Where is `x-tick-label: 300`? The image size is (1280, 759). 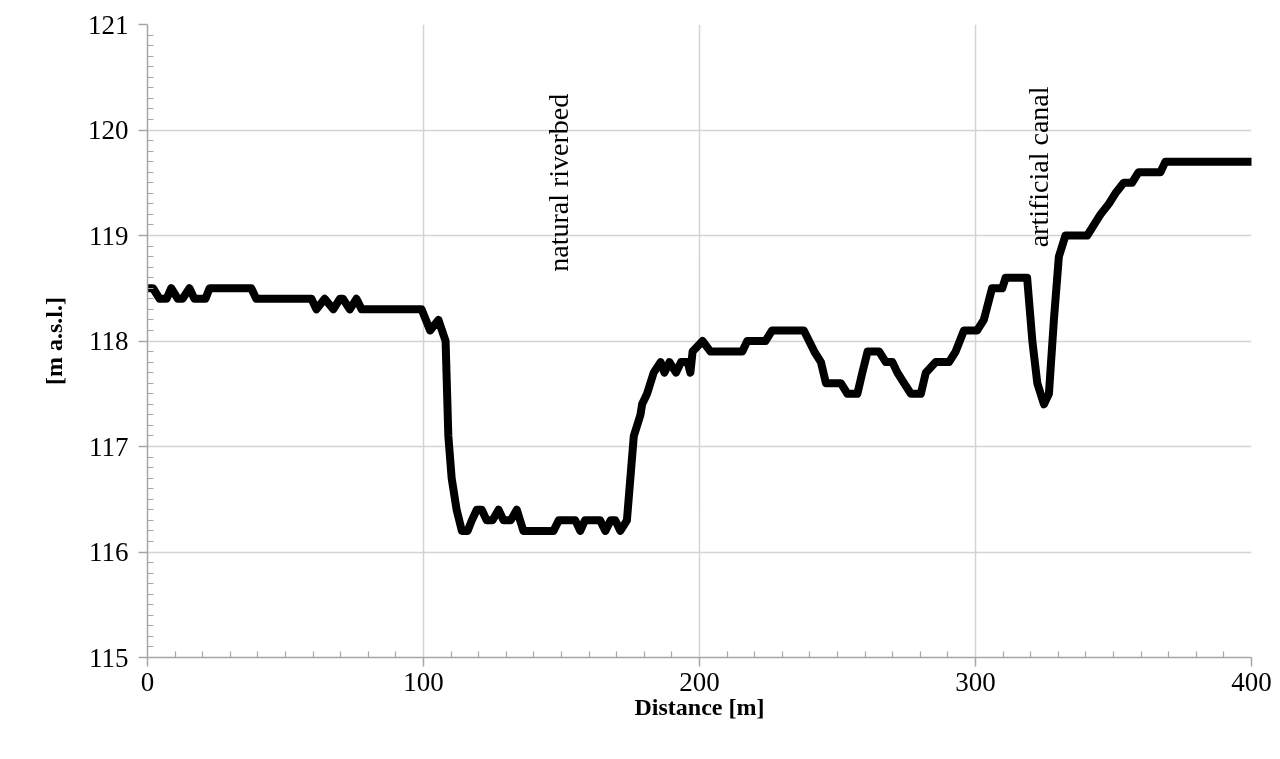 x-tick-label: 300 is located at coordinates (975, 681).